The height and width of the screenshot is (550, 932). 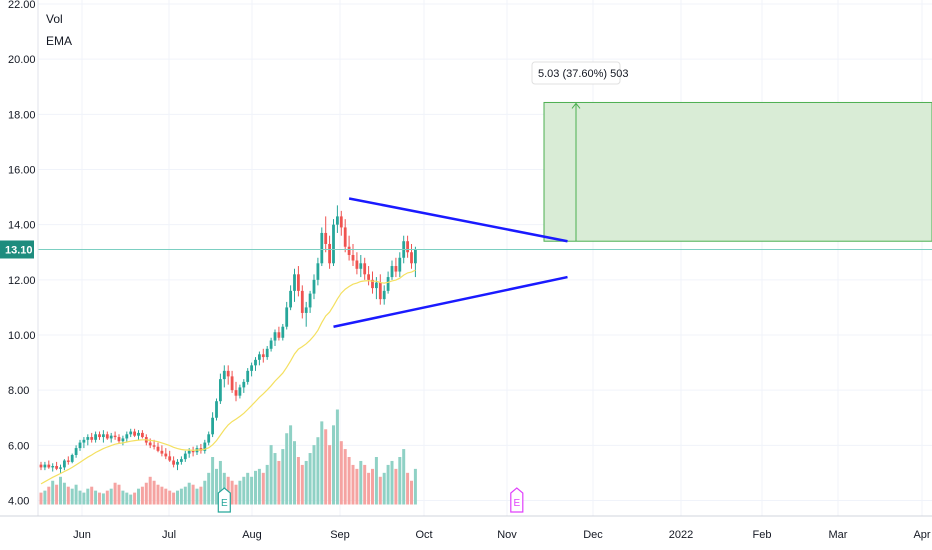 I want to click on symmetrical-triangle, so click(x=450, y=262).